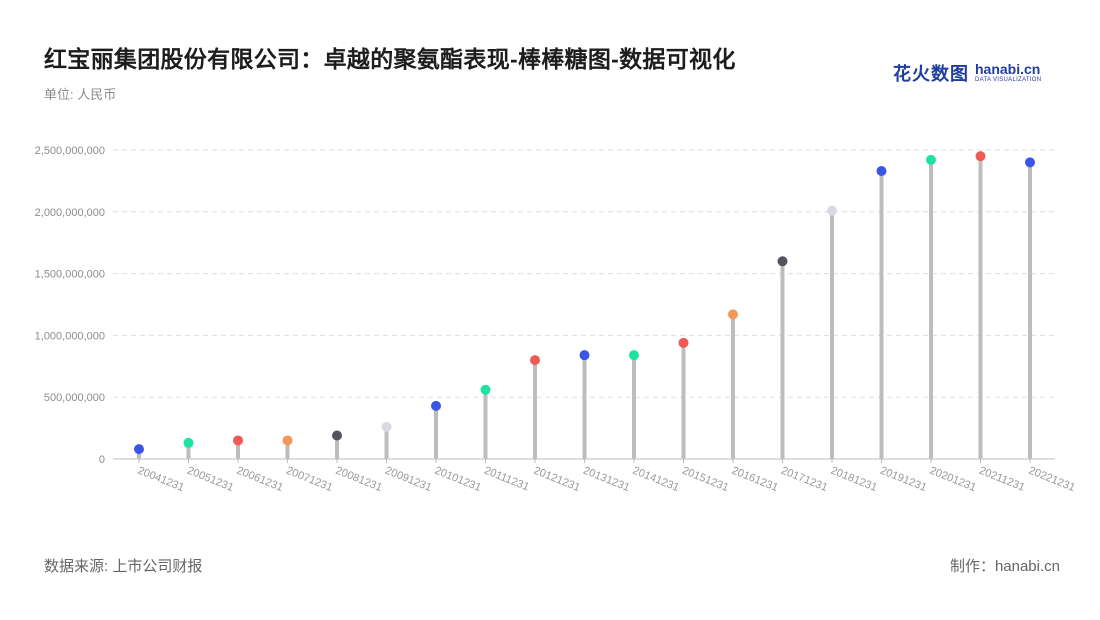 Image resolution: width=1100 pixels, height=620 pixels. What do you see at coordinates (70, 213) in the screenshot?
I see `y-tick-label: 2,000,000,000` at bounding box center [70, 213].